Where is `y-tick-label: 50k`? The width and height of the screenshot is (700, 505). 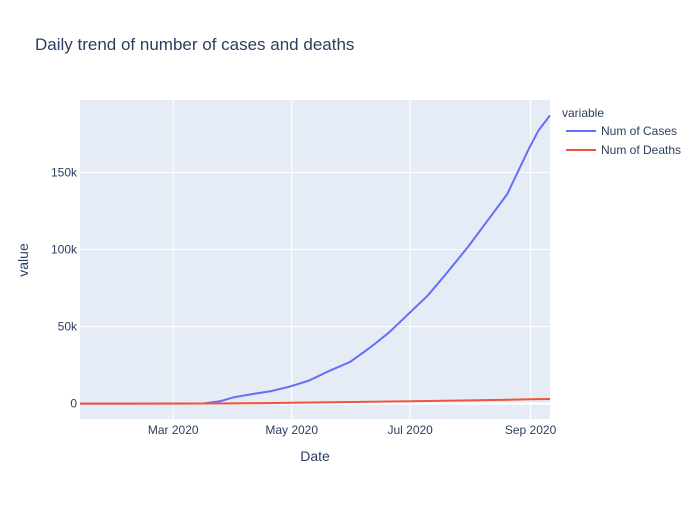 y-tick-label: 50k is located at coordinates (68, 327).